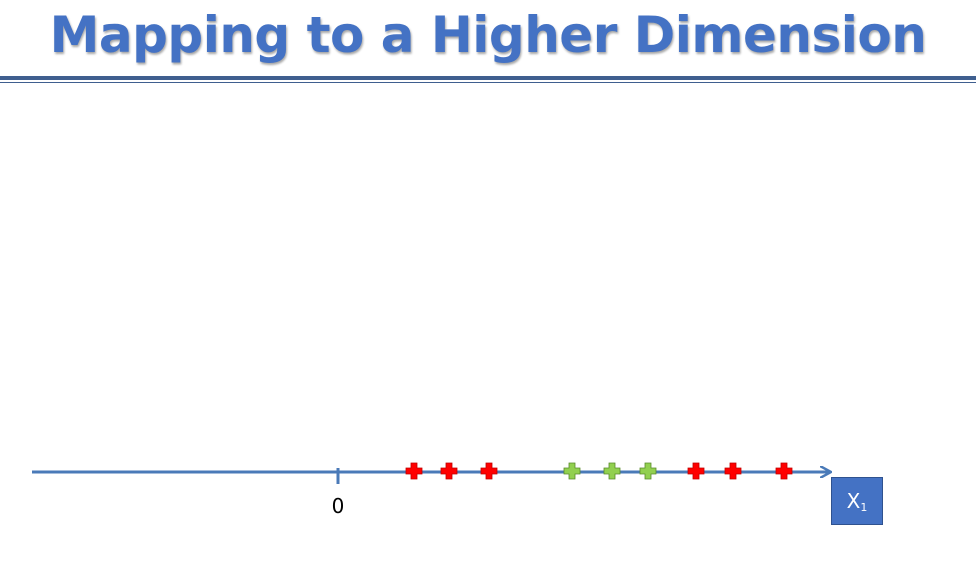 This screenshot has height=563, width=976. I want to click on axis-label-main: X, so click(853, 501).